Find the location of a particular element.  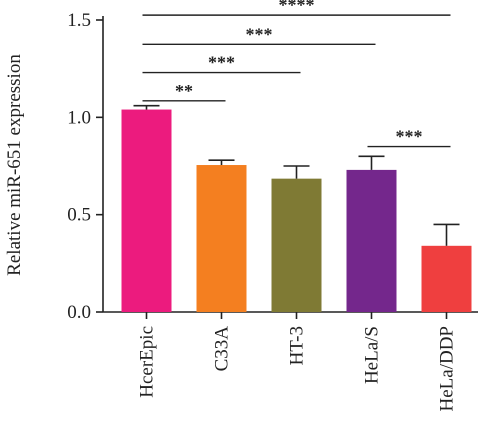

x-tick-label: HT-3 is located at coordinates (297, 345).